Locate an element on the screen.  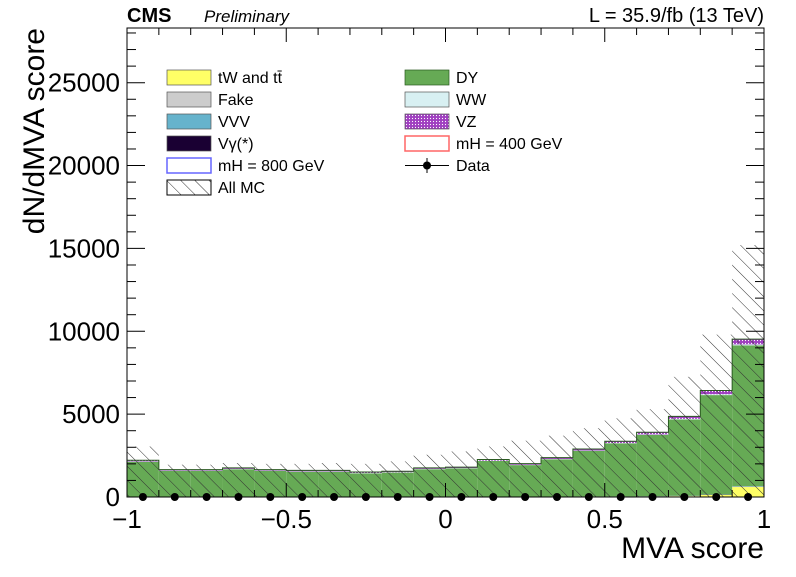
legend-label: Fake is located at coordinates (236, 100).